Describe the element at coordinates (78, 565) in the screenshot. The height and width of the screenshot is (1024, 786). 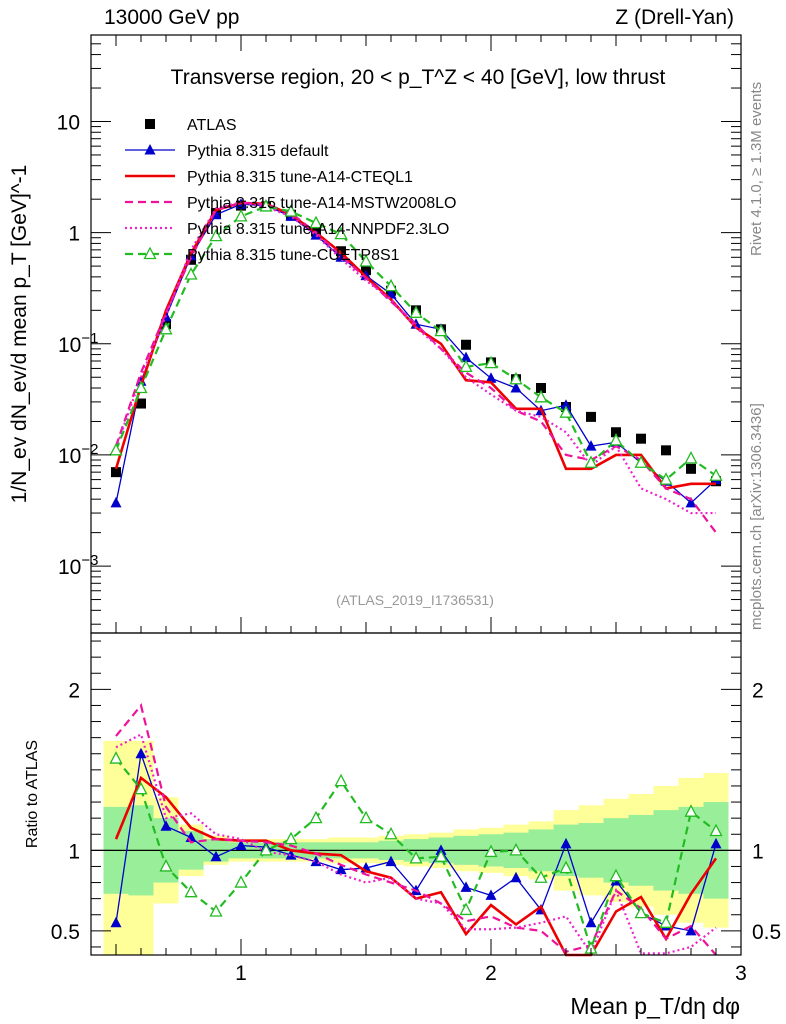
I see `y-tick-label: 10⁻³` at that location.